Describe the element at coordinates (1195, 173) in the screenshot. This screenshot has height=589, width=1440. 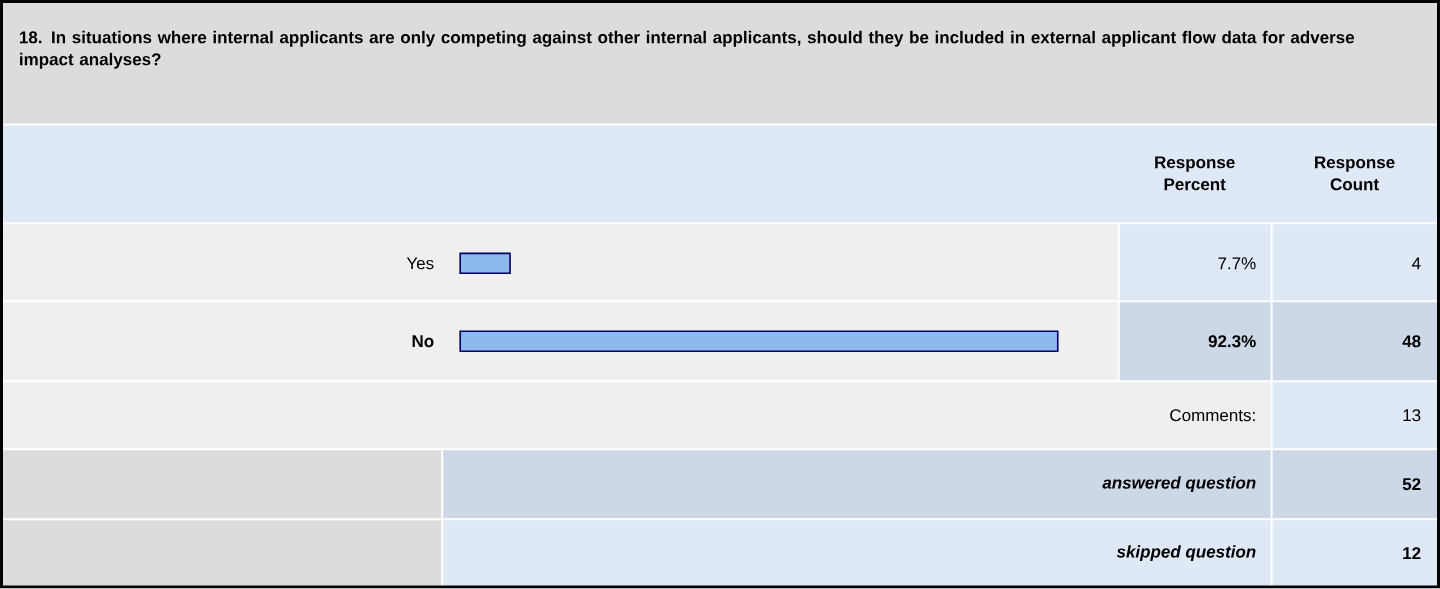
I see `text: Response Percent` at that location.